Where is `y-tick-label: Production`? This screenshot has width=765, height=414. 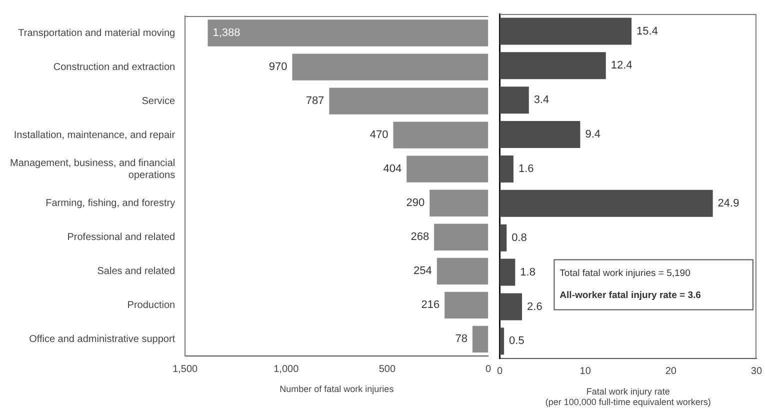
y-tick-label: Production is located at coordinates (151, 305).